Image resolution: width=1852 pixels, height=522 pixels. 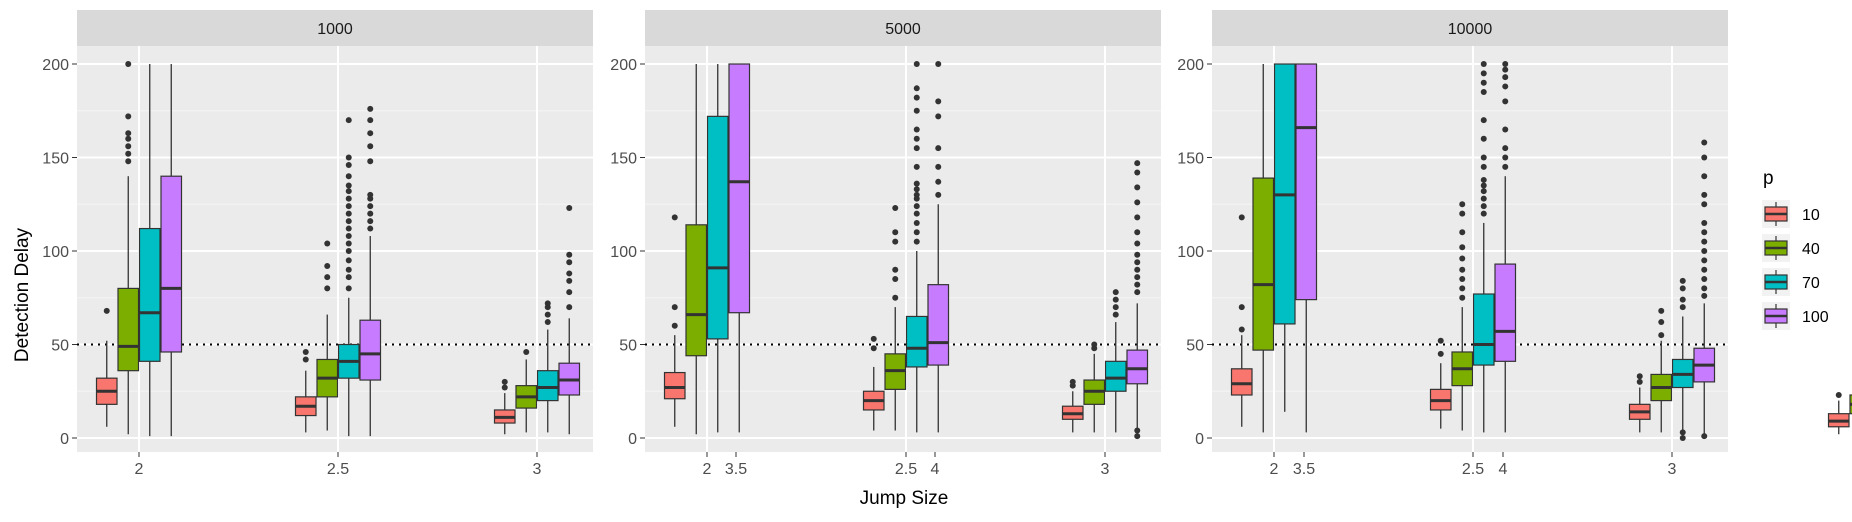 I want to click on x-tick-label: 4, so click(x=935, y=469).